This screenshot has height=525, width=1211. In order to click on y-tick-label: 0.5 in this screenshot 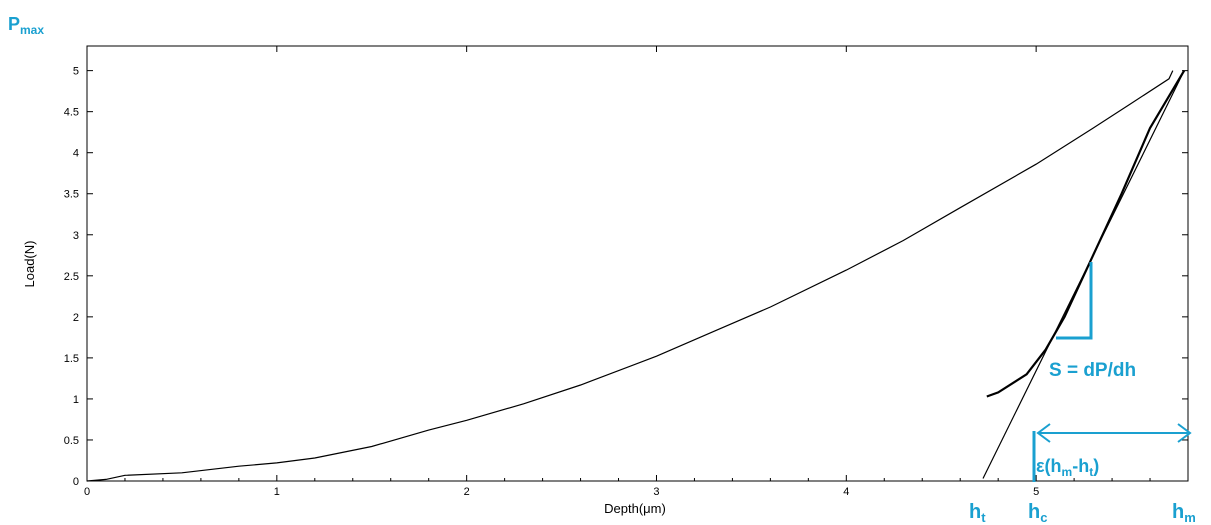, I will do `click(71, 441)`.